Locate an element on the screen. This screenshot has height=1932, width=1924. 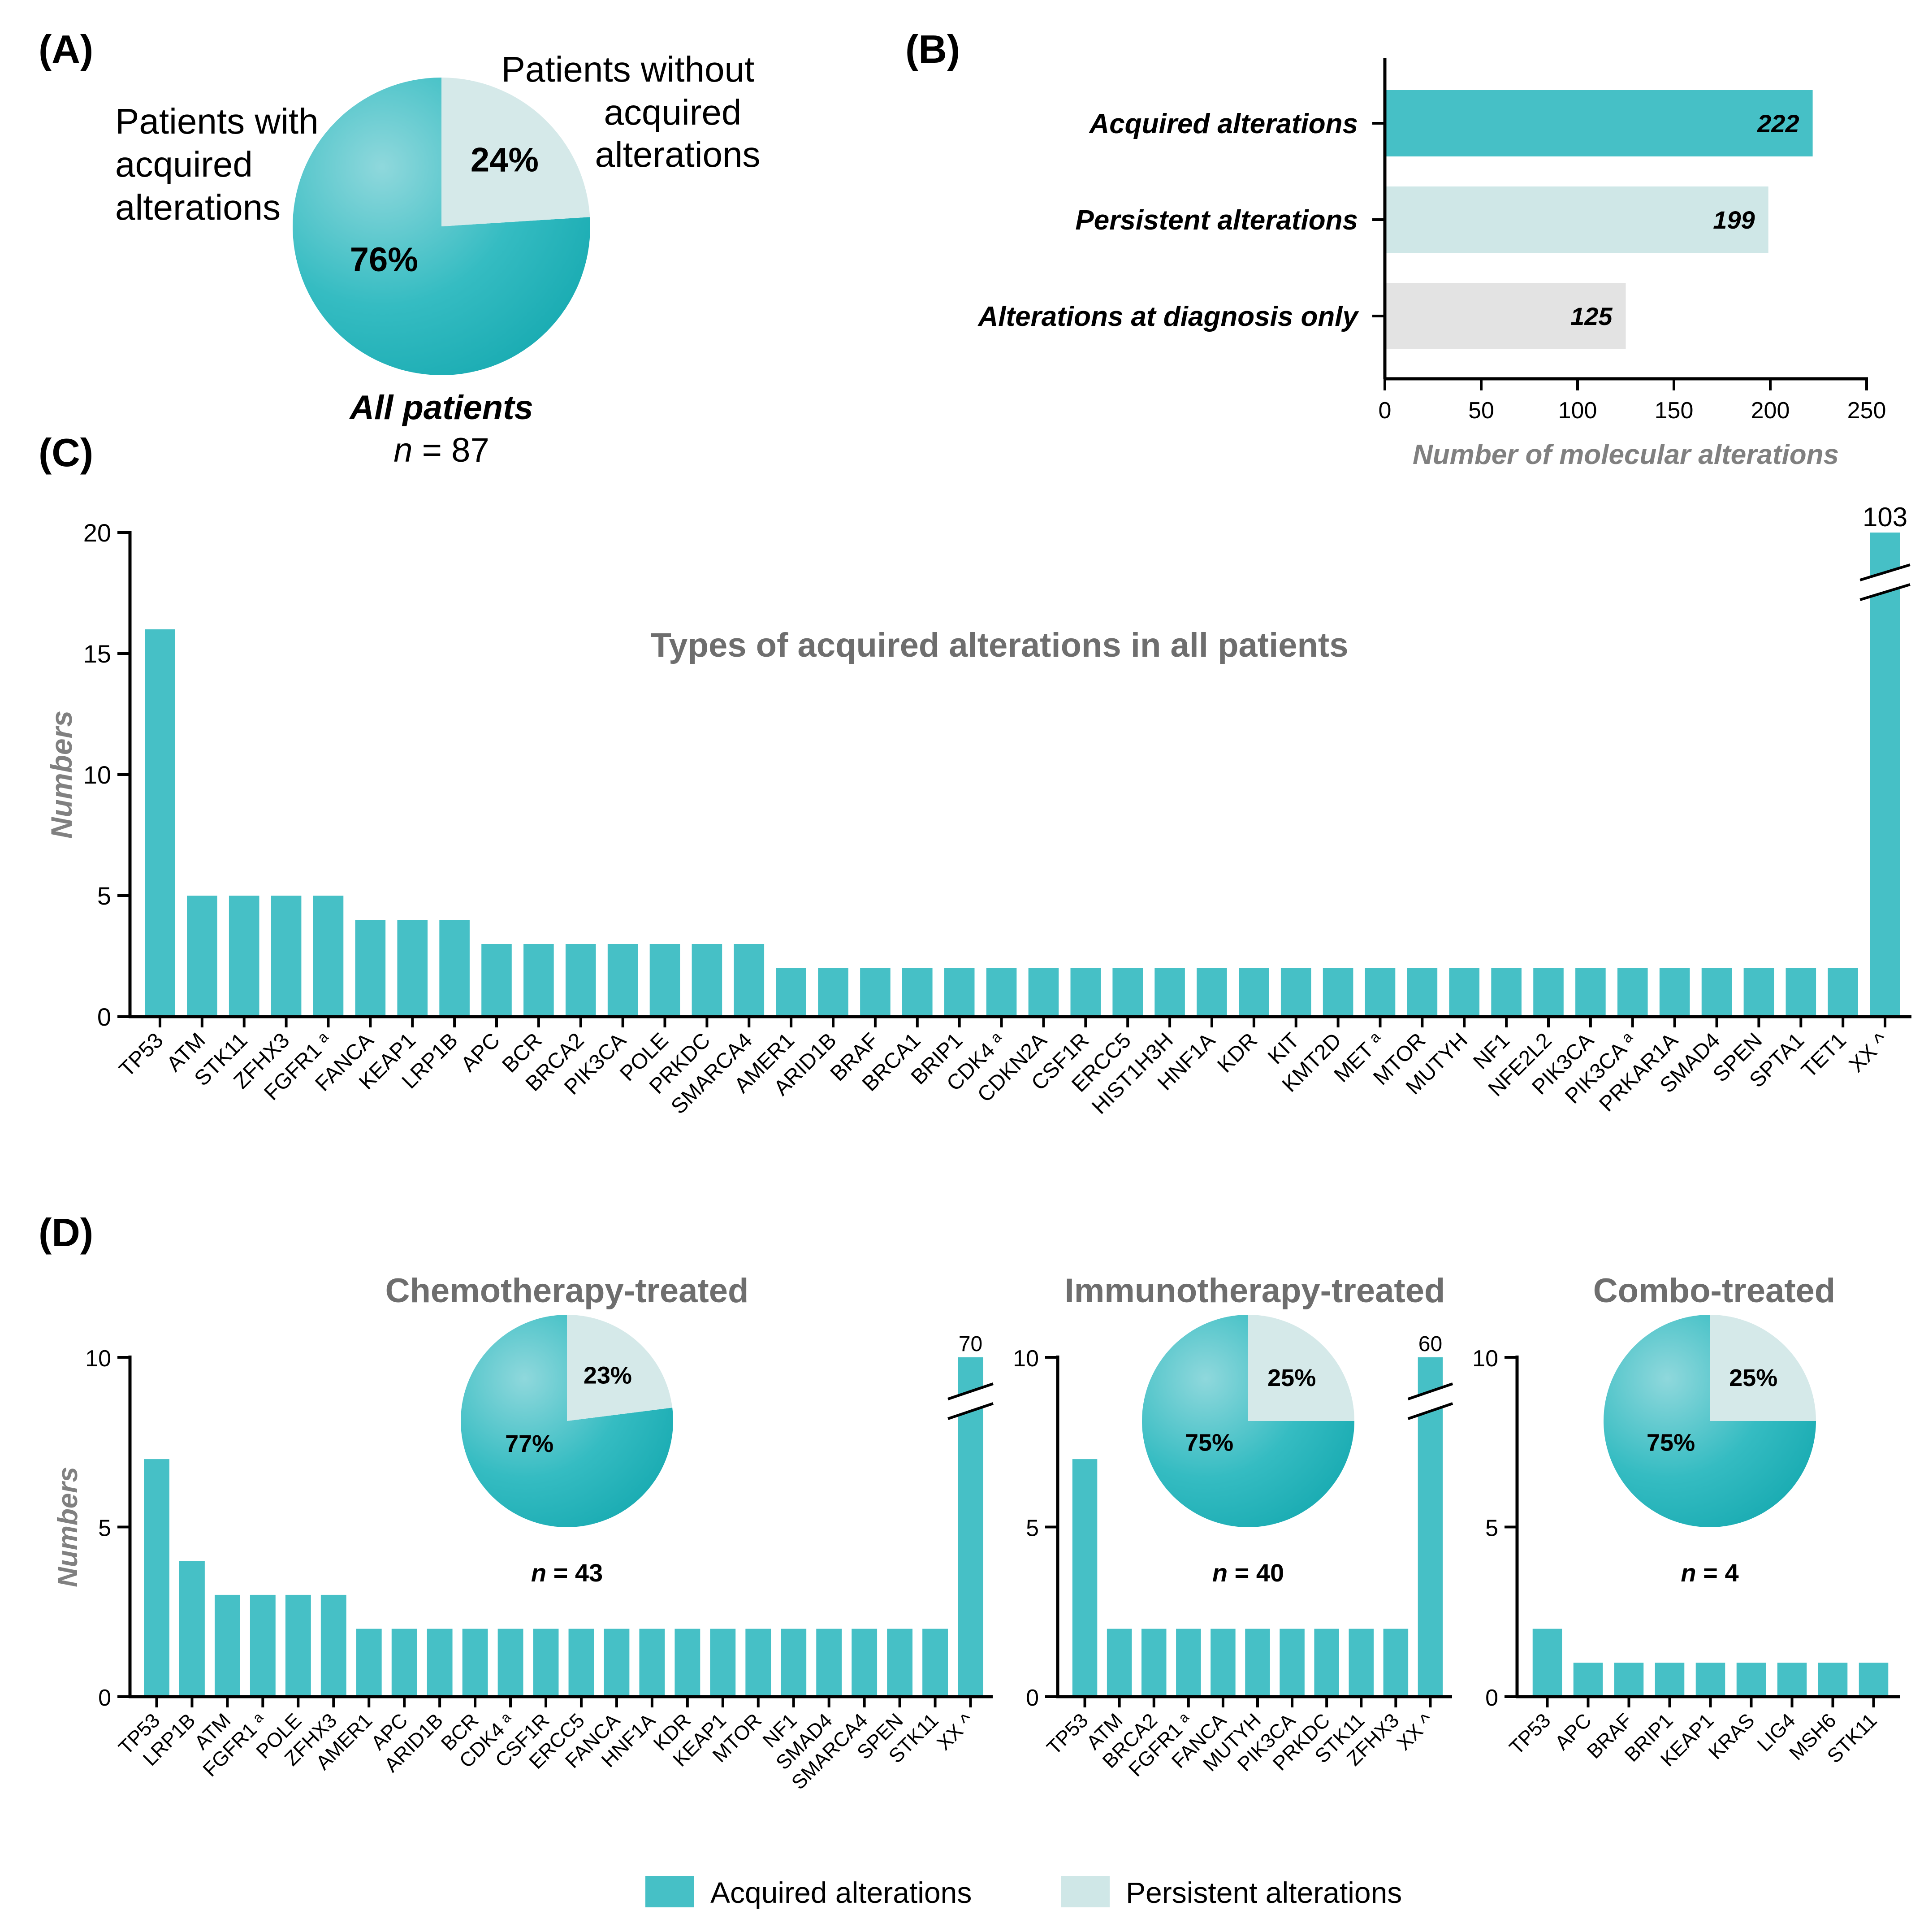
chart-d3-bar-braf is located at coordinates (1629, 1680).